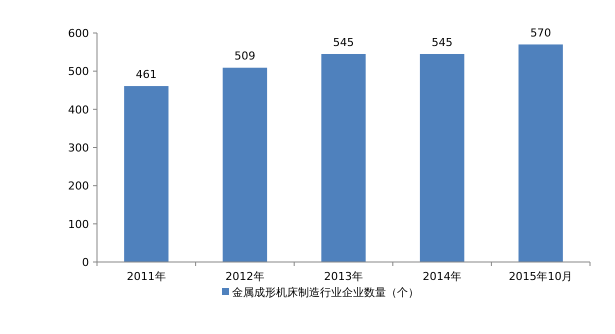  I want to click on y-tick-label: 0, so click(85, 262).